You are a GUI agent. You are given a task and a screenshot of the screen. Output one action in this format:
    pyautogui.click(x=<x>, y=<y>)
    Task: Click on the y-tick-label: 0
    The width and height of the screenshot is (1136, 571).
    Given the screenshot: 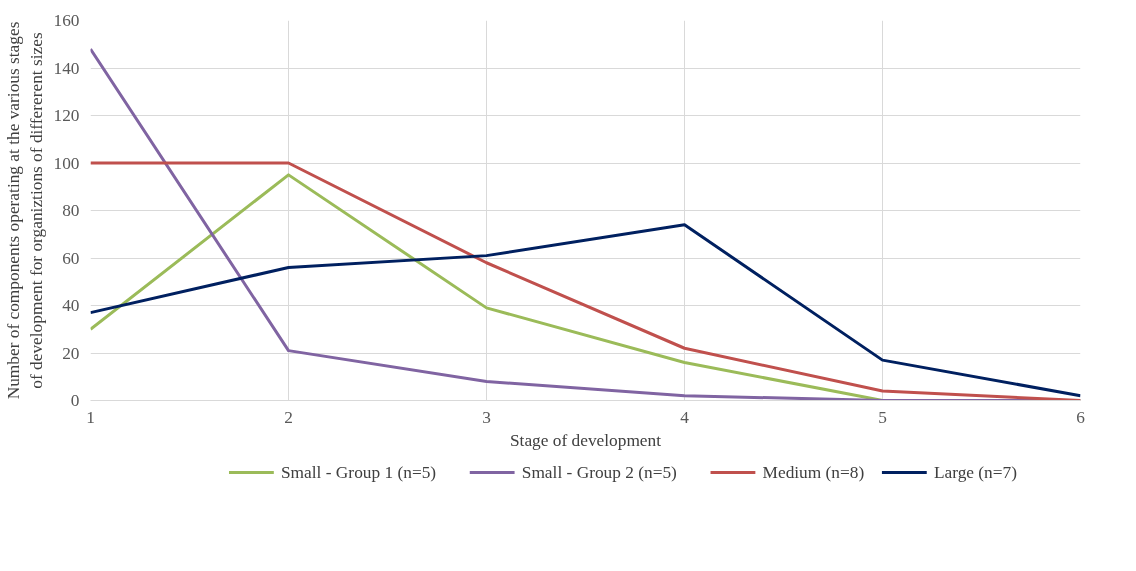 What is the action you would take?
    pyautogui.click(x=75, y=400)
    